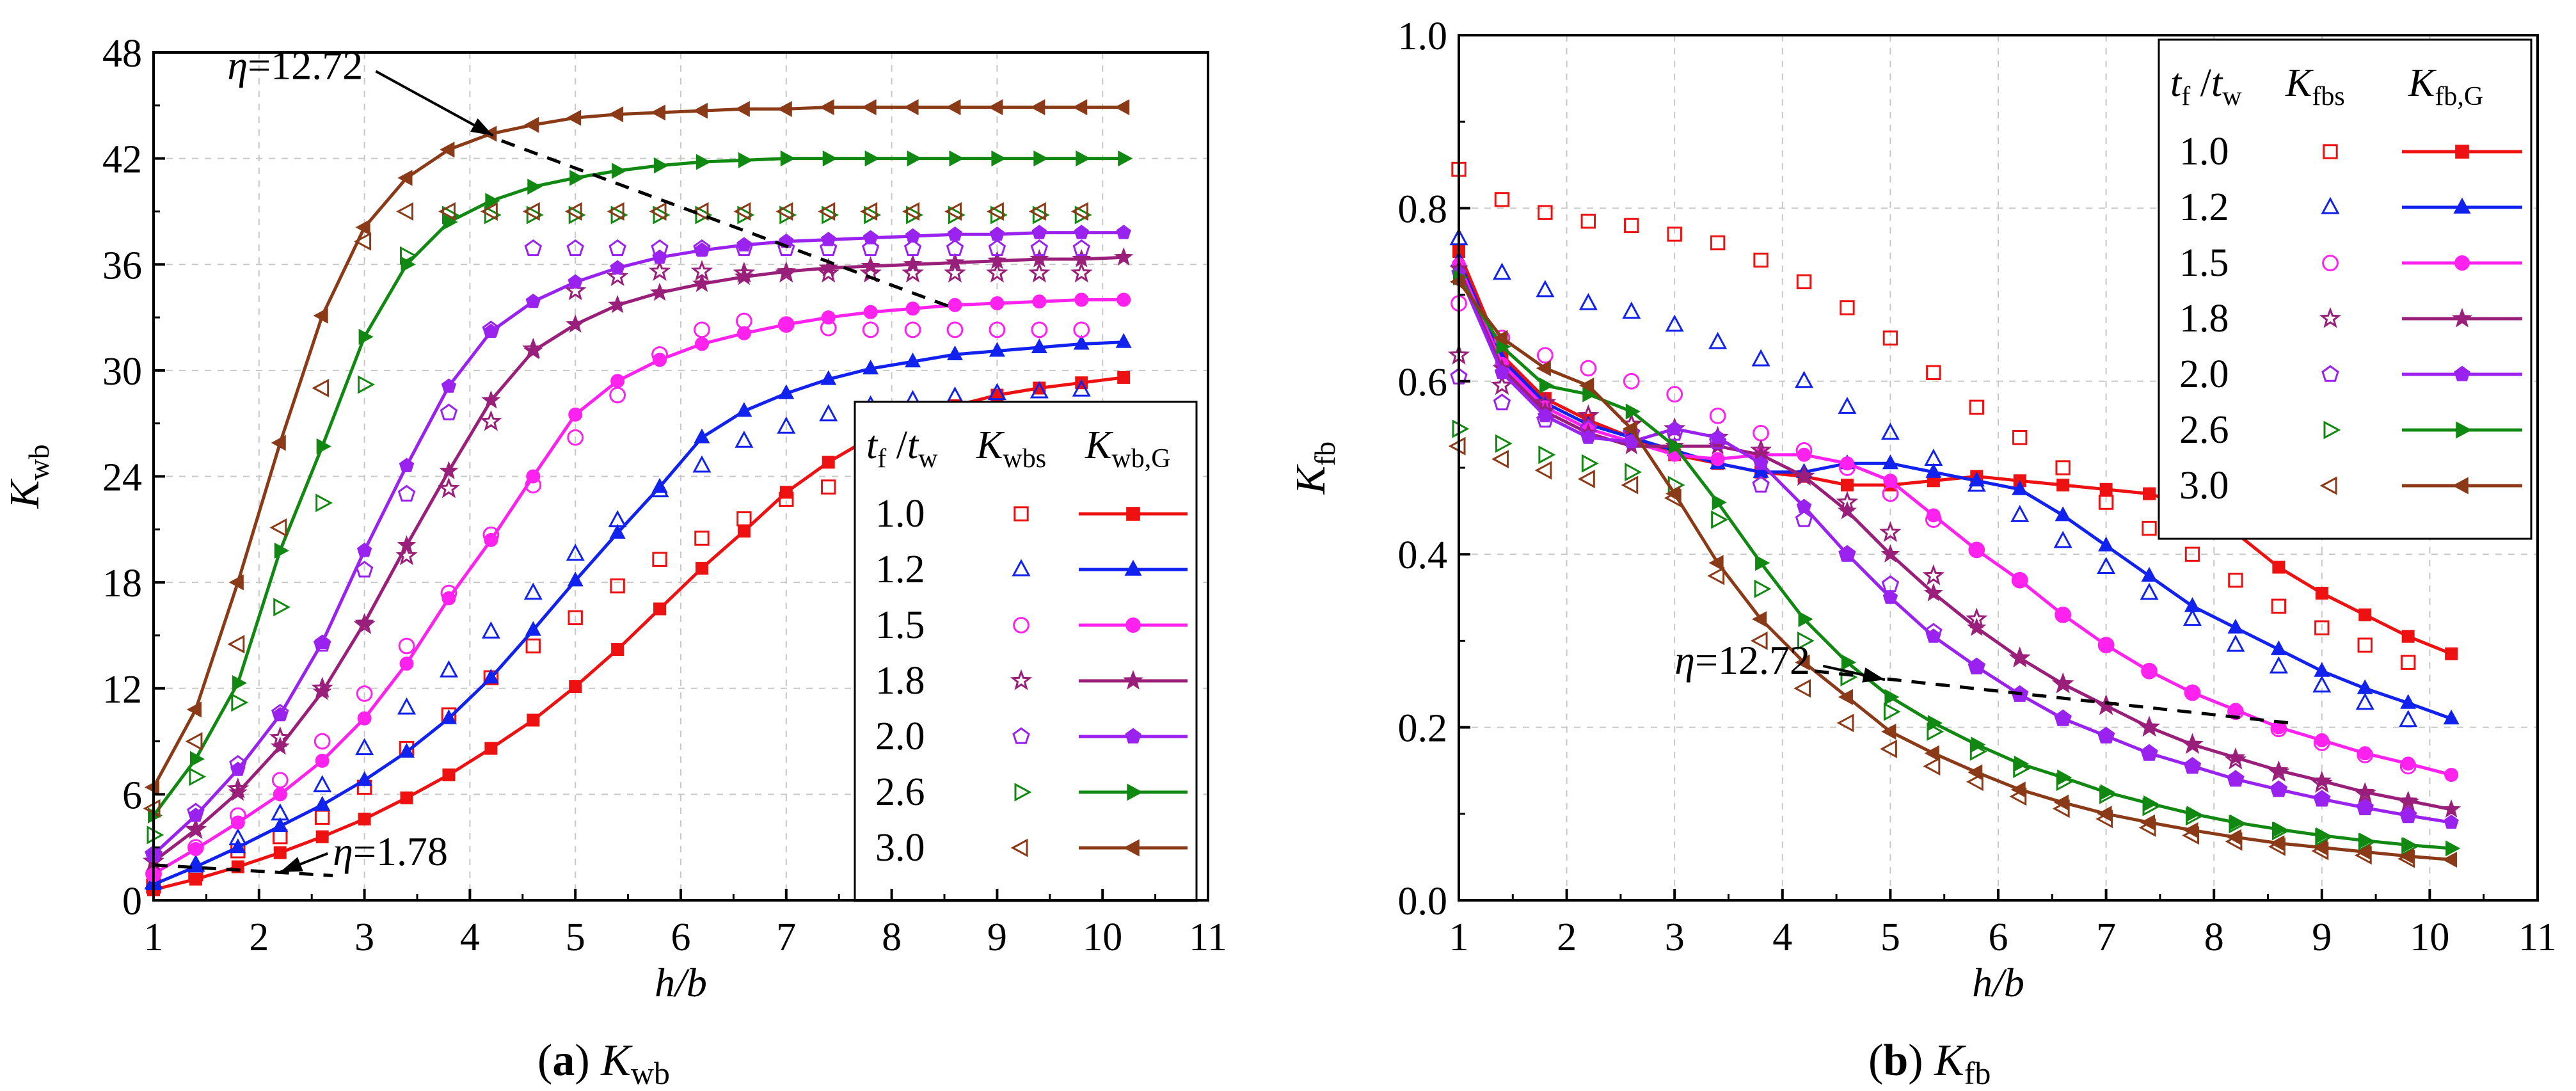 The width and height of the screenshot is (2576, 1091). What do you see at coordinates (122, 372) in the screenshot?
I see `y-tick-label: 30` at bounding box center [122, 372].